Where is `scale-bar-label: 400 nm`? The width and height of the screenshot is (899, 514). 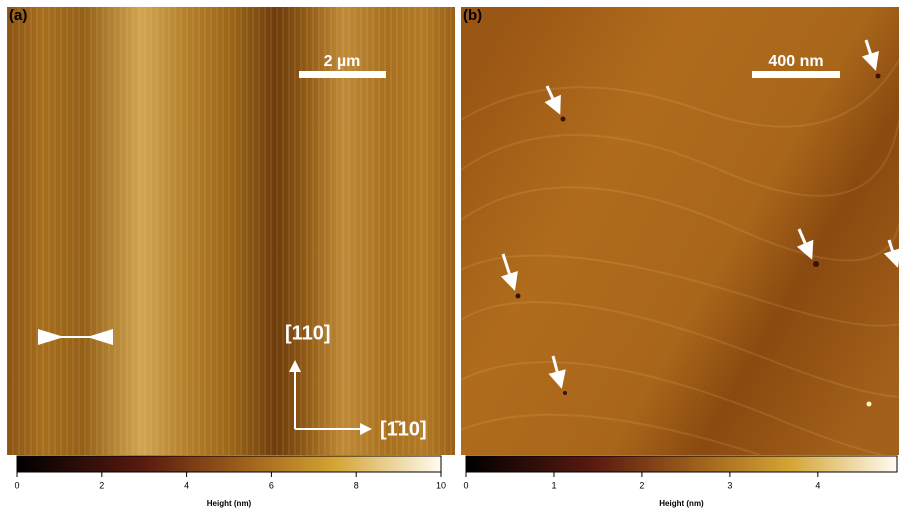 scale-bar-label: 400 nm is located at coordinates (795, 61).